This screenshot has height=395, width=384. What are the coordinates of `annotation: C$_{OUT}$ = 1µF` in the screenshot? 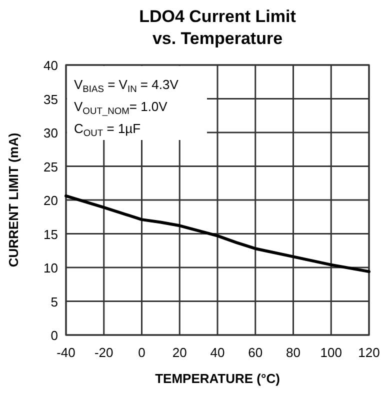 It's located at (107, 129).